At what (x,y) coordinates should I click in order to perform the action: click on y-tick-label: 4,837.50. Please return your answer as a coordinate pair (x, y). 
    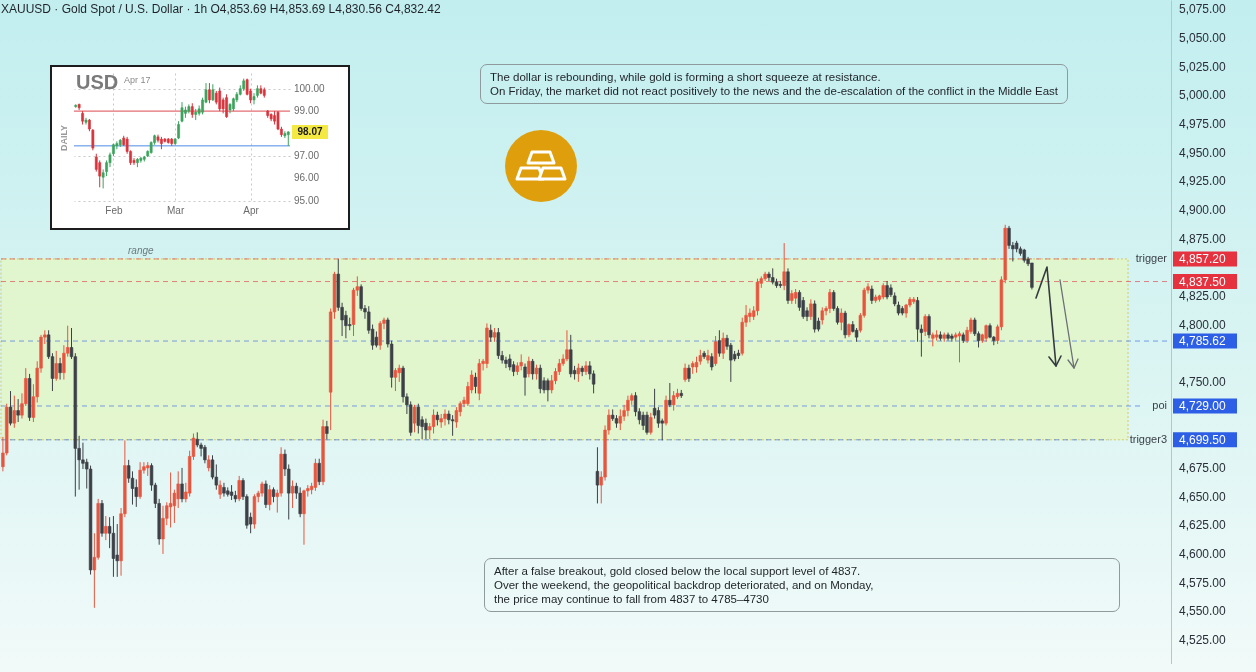
    Looking at the image, I should click on (1203, 281).